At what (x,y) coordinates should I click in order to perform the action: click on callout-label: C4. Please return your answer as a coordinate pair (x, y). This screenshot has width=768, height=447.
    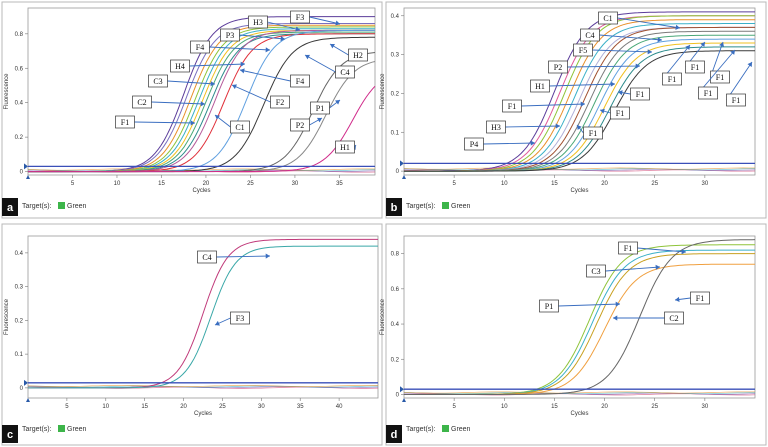
    Looking at the image, I should click on (344, 72).